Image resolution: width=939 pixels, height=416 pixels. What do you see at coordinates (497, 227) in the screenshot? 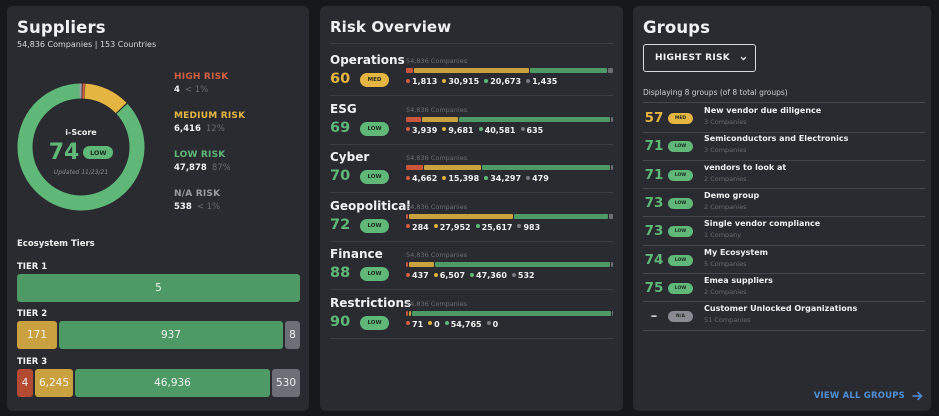
I see `count-value: 25,617` at bounding box center [497, 227].